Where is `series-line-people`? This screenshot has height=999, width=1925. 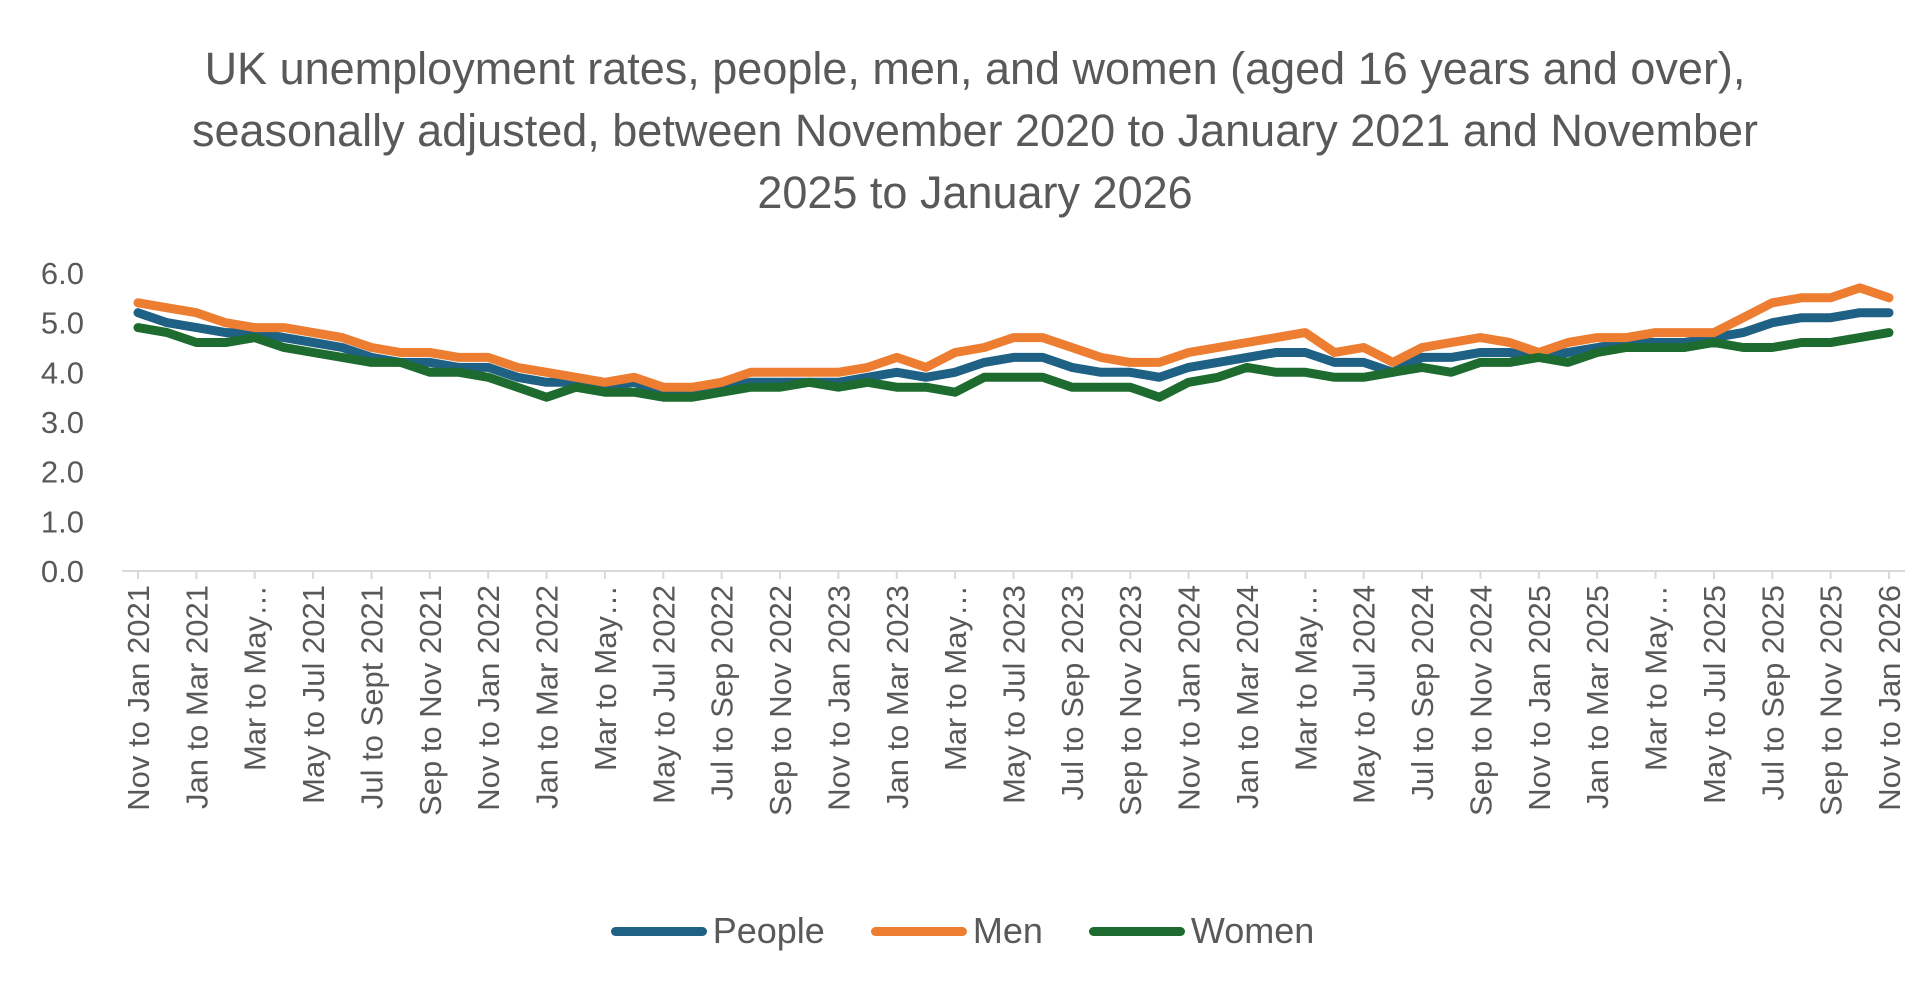
series-line-people is located at coordinates (1013, 352).